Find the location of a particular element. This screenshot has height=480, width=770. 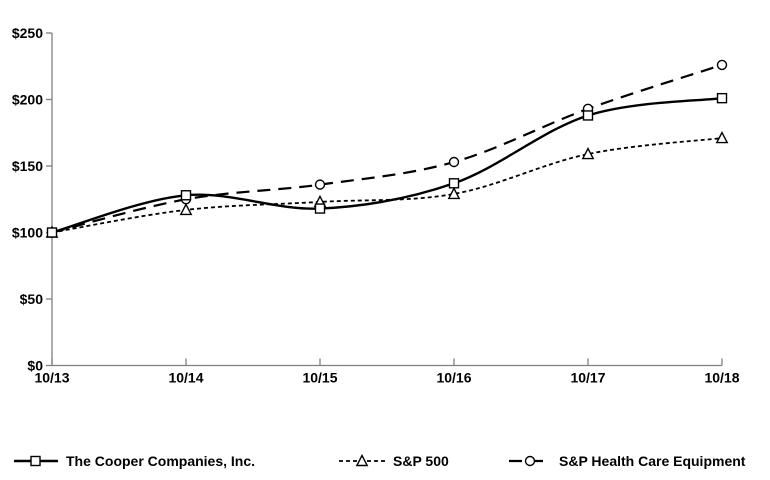

x-tick-label: 10/18 is located at coordinates (721, 378).